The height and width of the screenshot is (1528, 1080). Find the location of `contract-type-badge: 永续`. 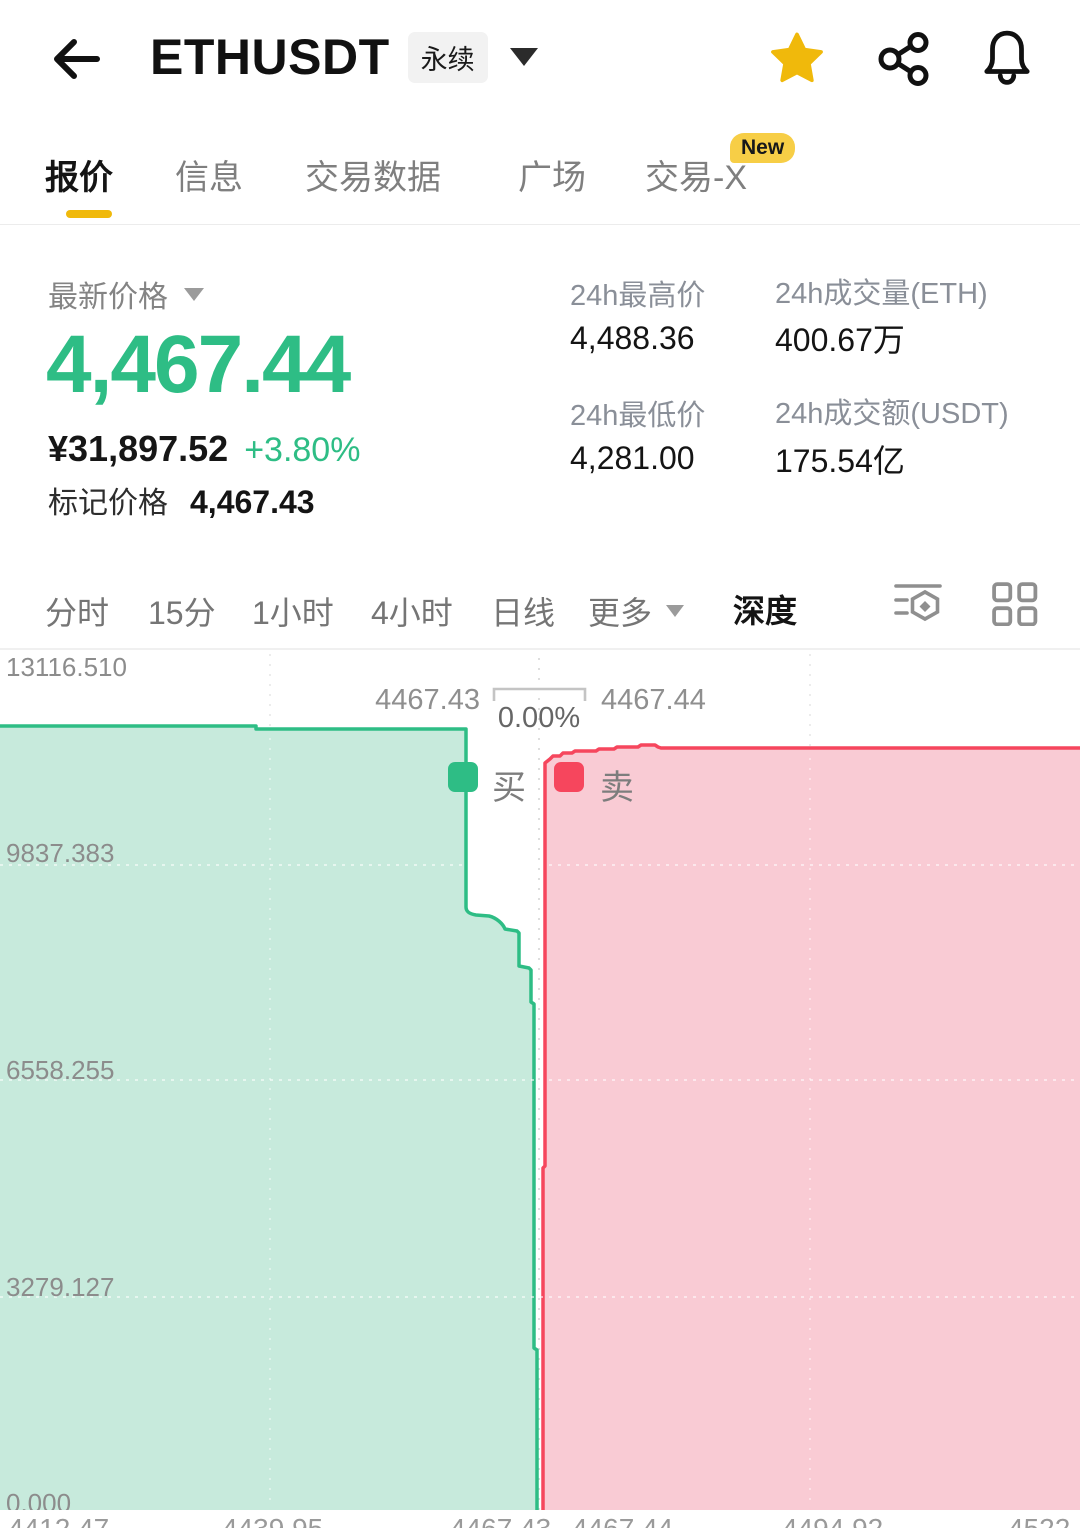

contract-type-badge: 永续 is located at coordinates (447, 57).